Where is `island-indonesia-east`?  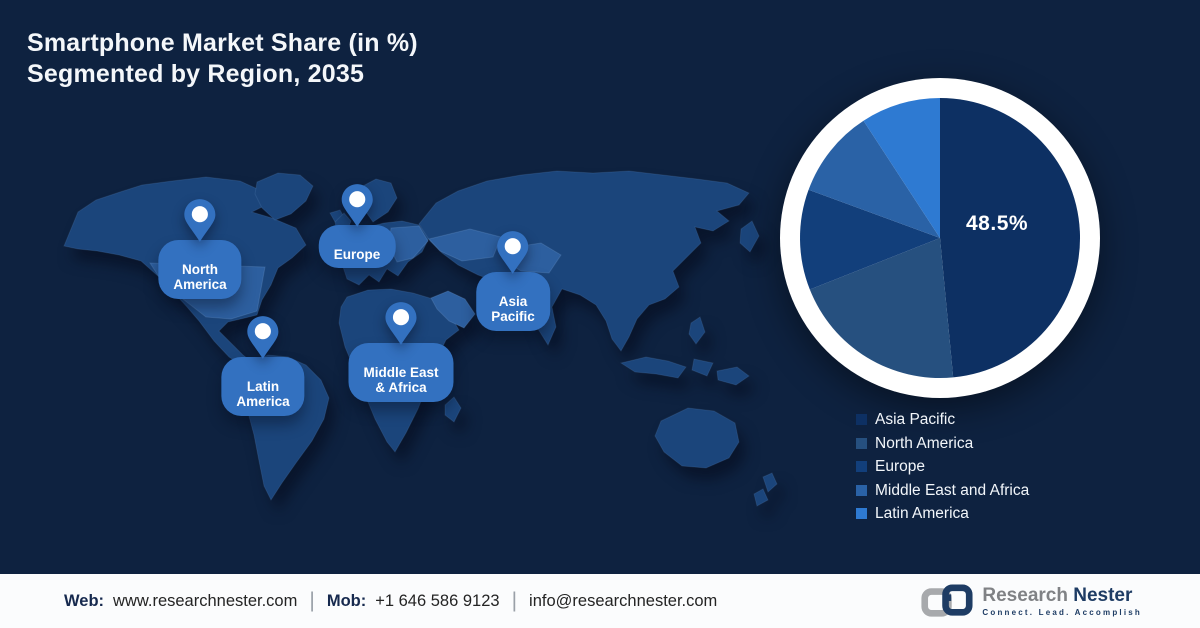 island-indonesia-east is located at coordinates (702, 367).